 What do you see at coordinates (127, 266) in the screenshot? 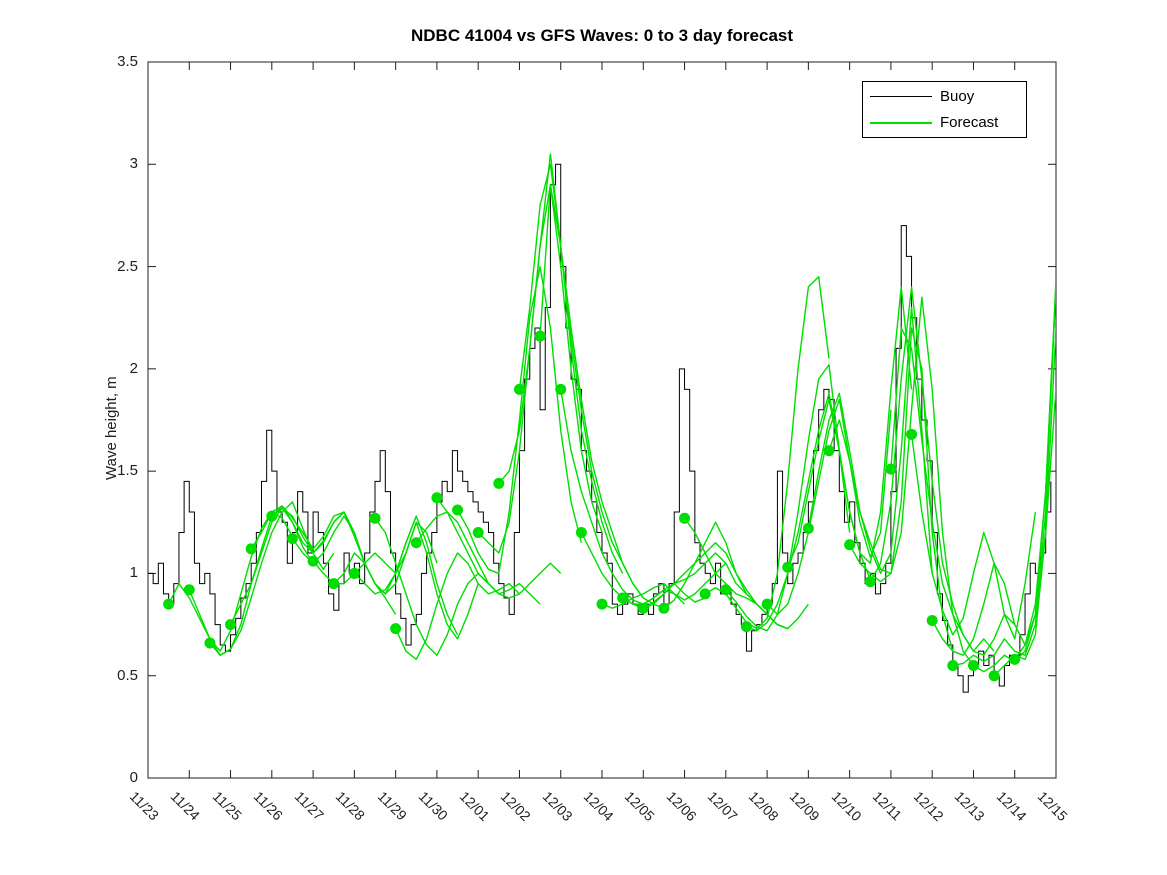
I see `y-tick-label: 2.5` at bounding box center [127, 266].